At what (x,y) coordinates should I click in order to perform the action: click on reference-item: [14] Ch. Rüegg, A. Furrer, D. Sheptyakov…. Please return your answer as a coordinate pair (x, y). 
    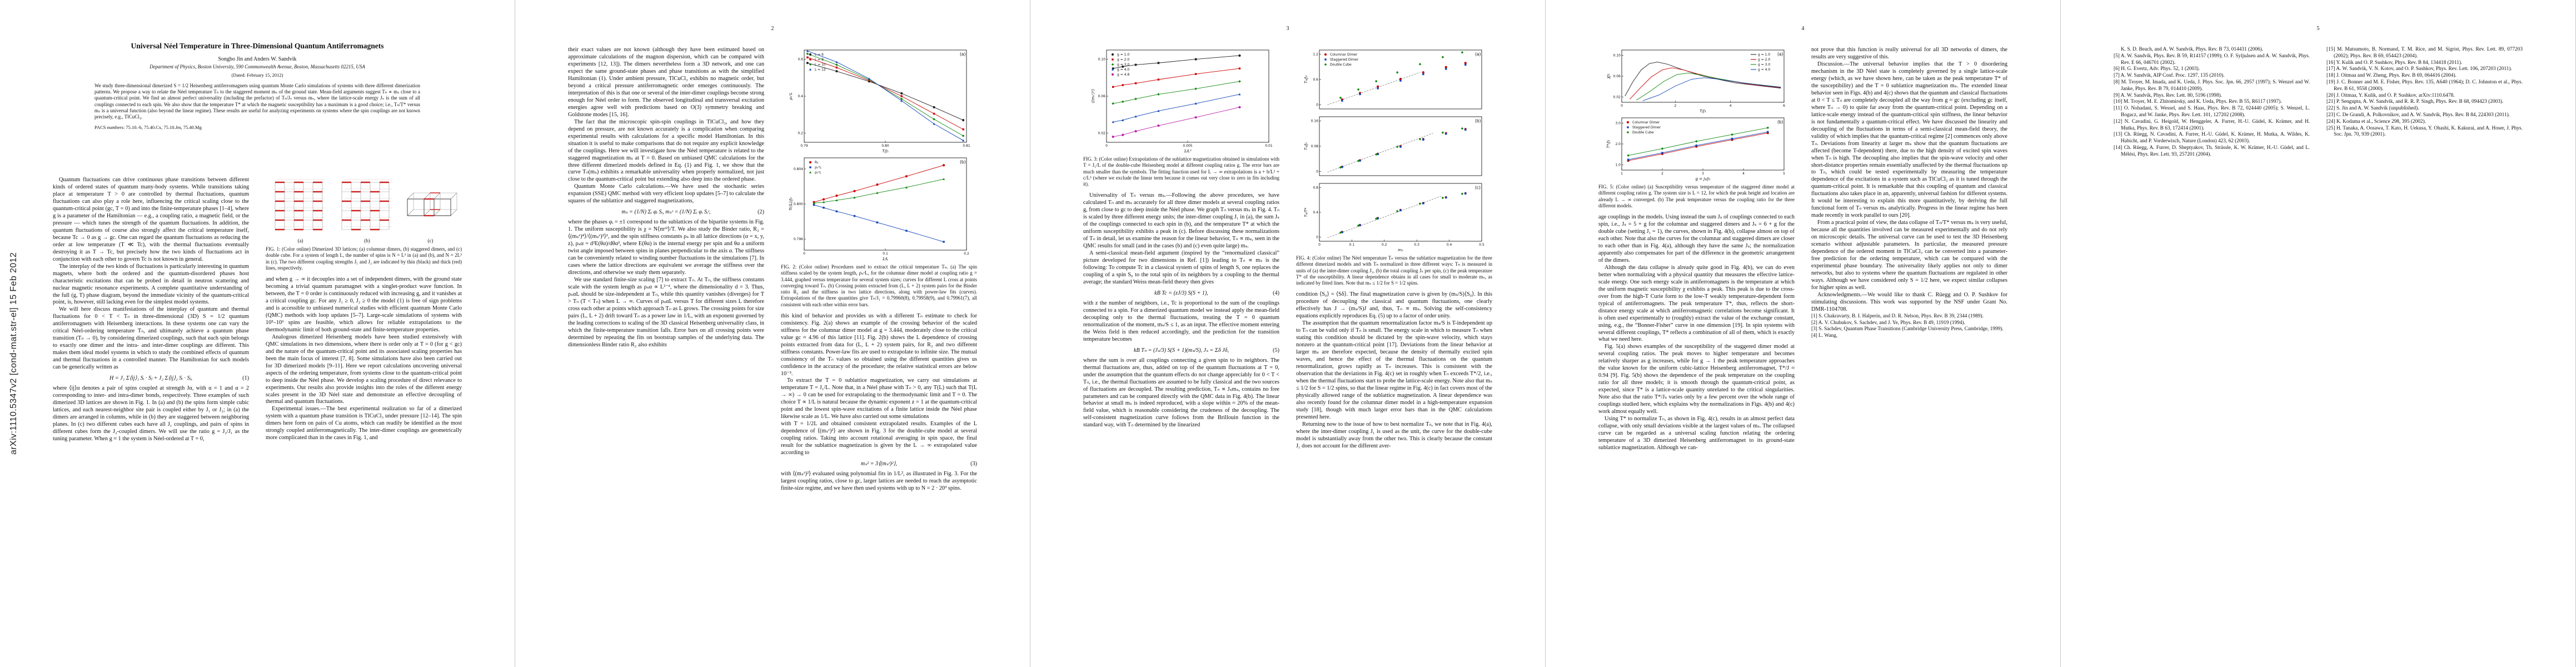
    Looking at the image, I should click on (2212, 151).